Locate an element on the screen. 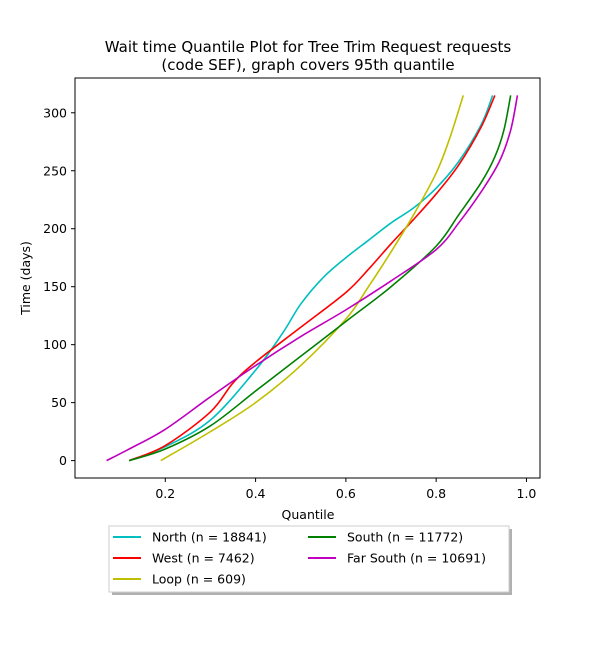 The image size is (600, 650). x-tick-label: 0.8 is located at coordinates (436, 493).